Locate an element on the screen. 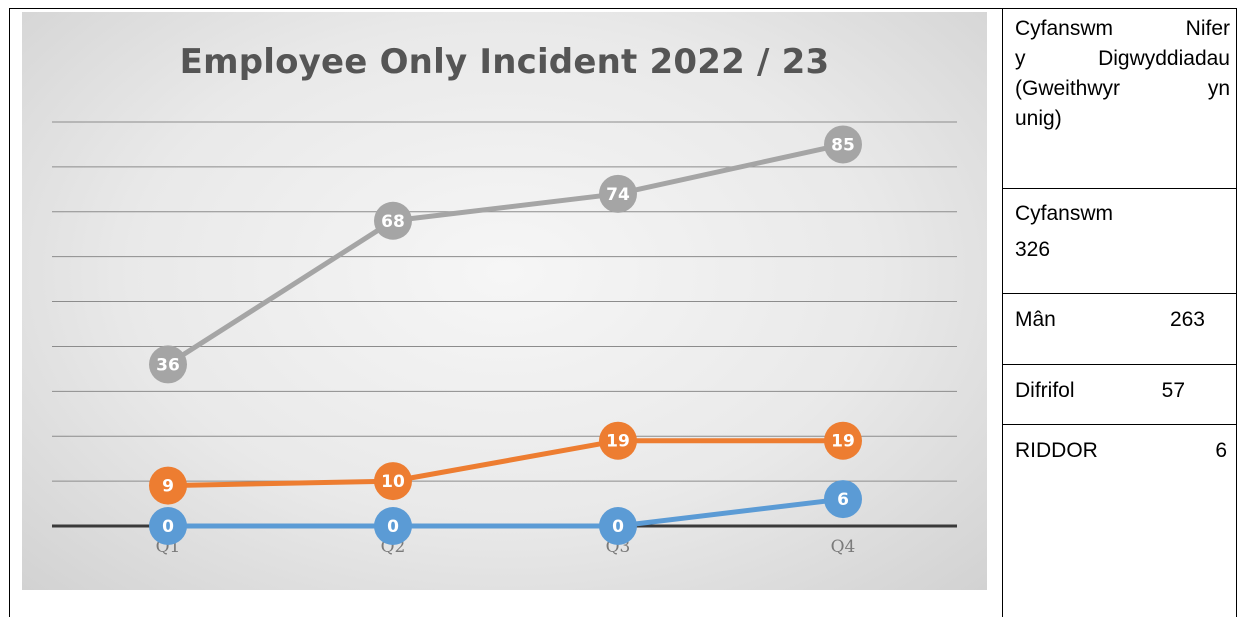  row-value: 263 is located at coordinates (1187, 319).